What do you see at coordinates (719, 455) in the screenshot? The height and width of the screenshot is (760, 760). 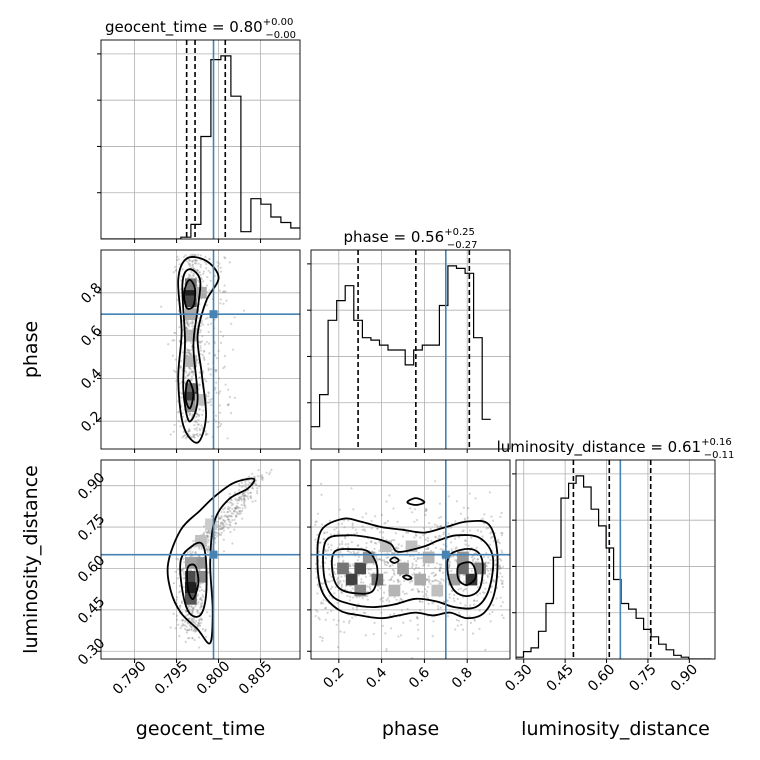 I see `panel-title-sub: −0.11` at bounding box center [719, 455].